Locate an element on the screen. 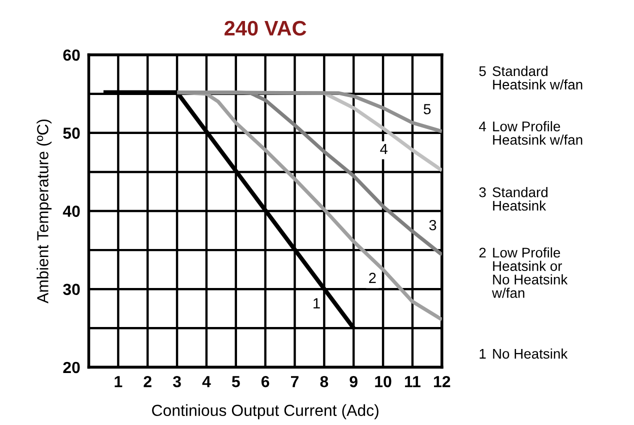  x-tick-label: 9 is located at coordinates (354, 382).